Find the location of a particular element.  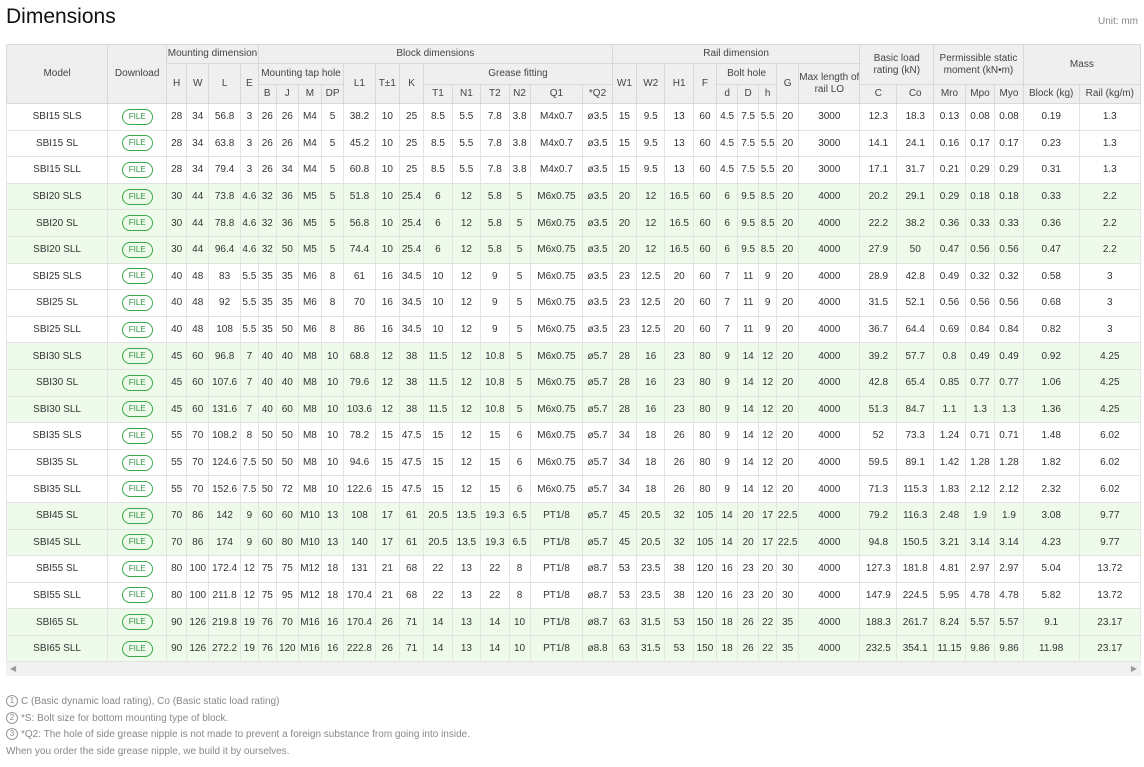

table-cell: 150 is located at coordinates (705, 649).